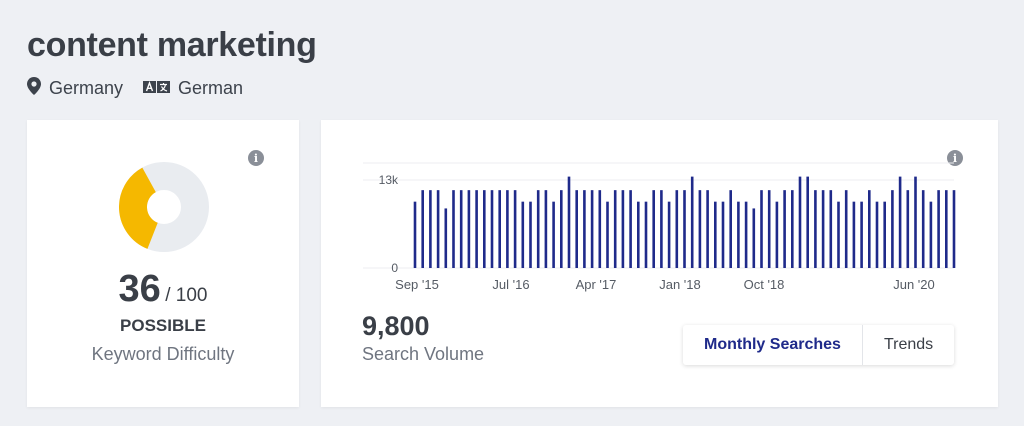  Describe the element at coordinates (139, 289) in the screenshot. I see `difficulty-score-value: 36` at that location.